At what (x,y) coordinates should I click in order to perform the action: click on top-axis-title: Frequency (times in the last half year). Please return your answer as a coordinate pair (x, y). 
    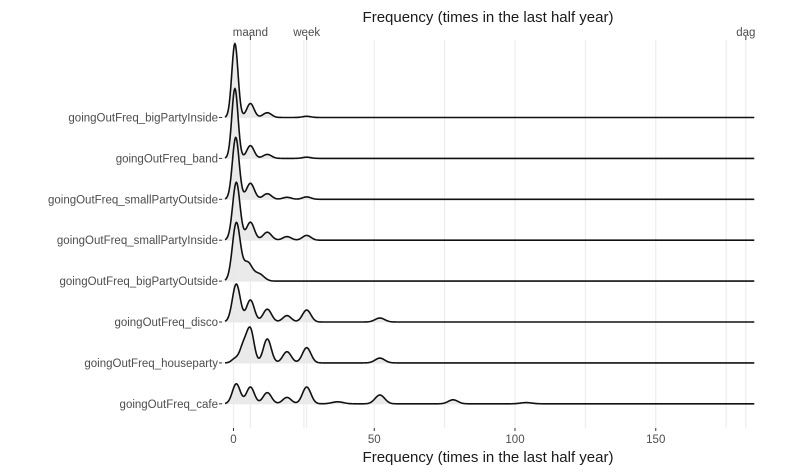
    Looking at the image, I should click on (488, 17).